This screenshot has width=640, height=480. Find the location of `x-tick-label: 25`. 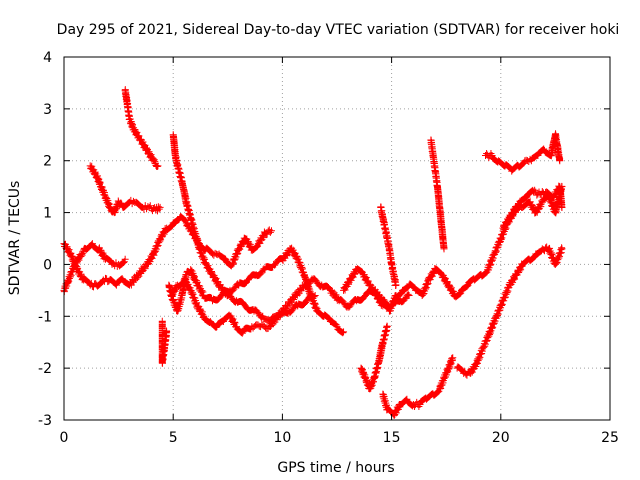

x-tick-label: 25 is located at coordinates (610, 438).